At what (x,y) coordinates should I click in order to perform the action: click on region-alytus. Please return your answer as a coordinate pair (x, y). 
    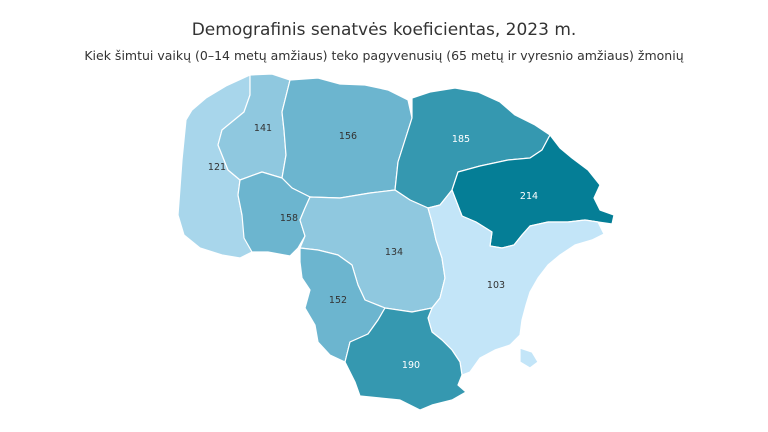
    Looking at the image, I should click on (405, 359).